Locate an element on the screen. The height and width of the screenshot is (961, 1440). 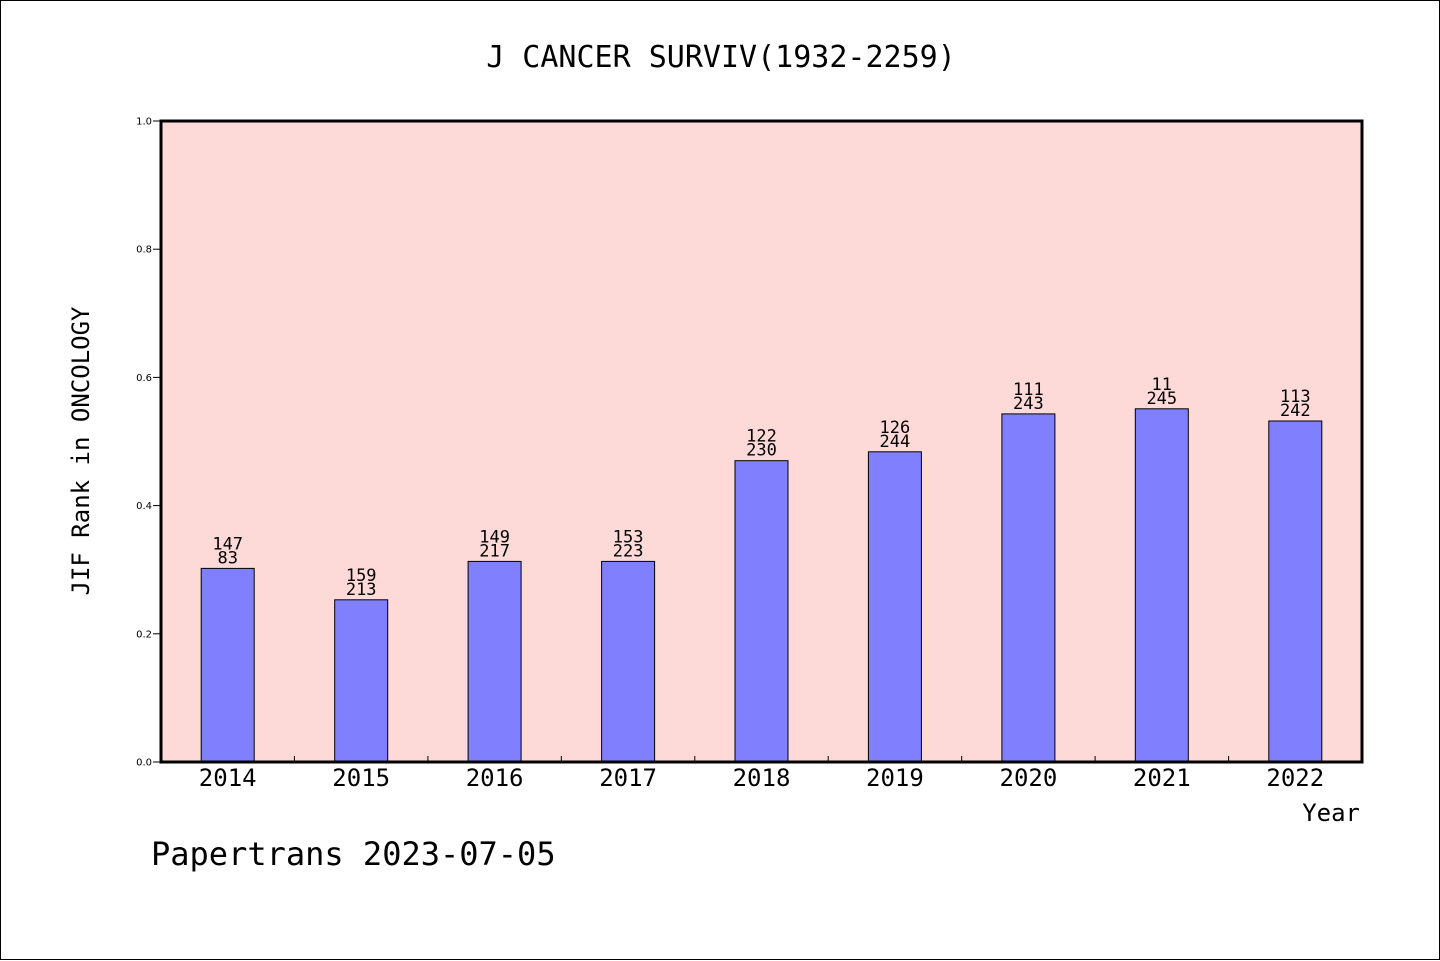
x-tick-label: 2021 is located at coordinates (1162, 778).